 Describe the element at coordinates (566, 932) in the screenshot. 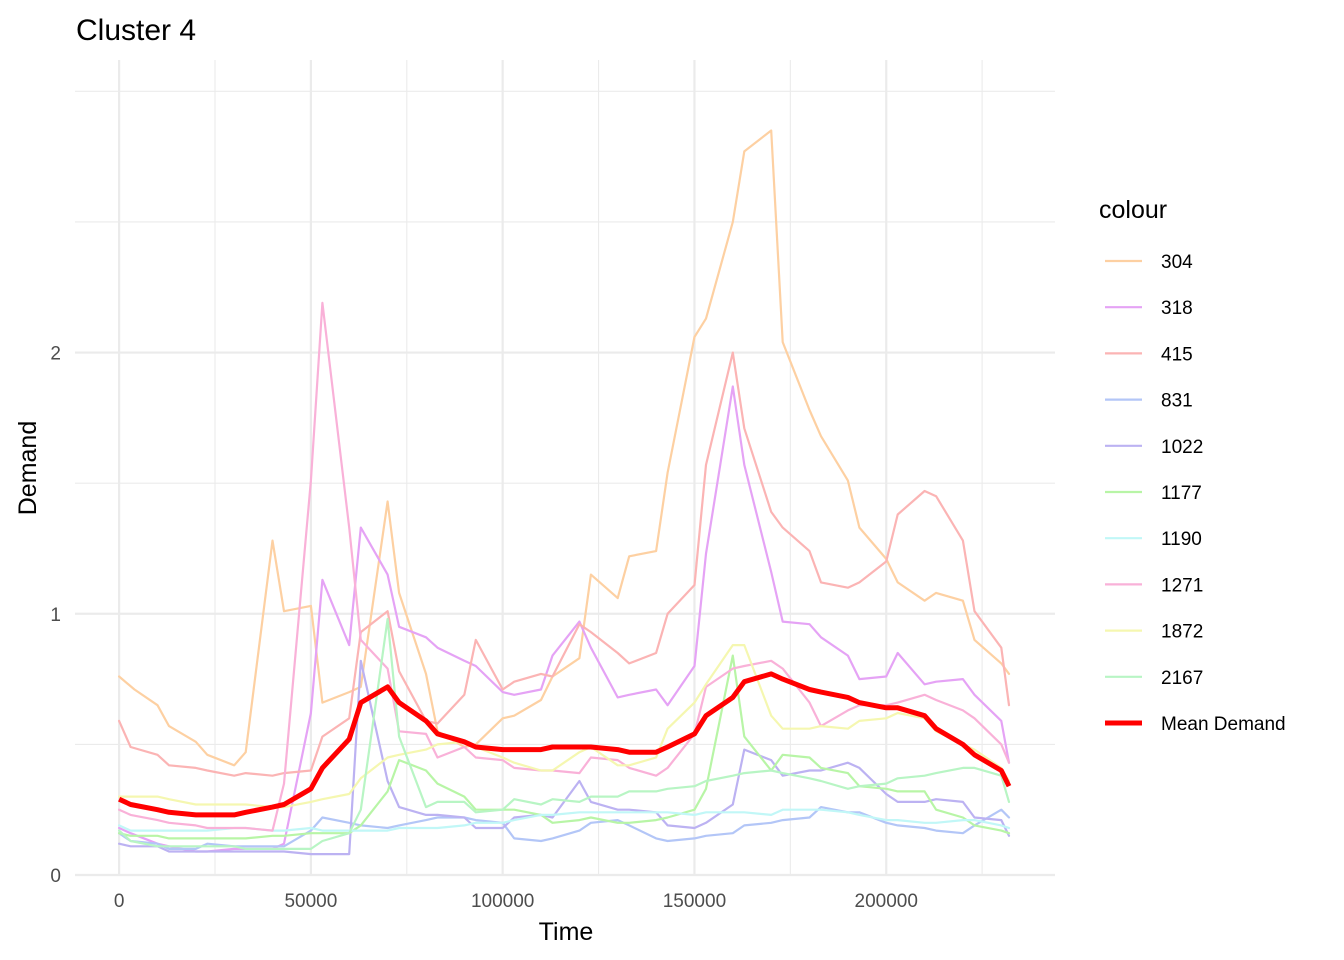

I see `x-axis-title: Time` at that location.